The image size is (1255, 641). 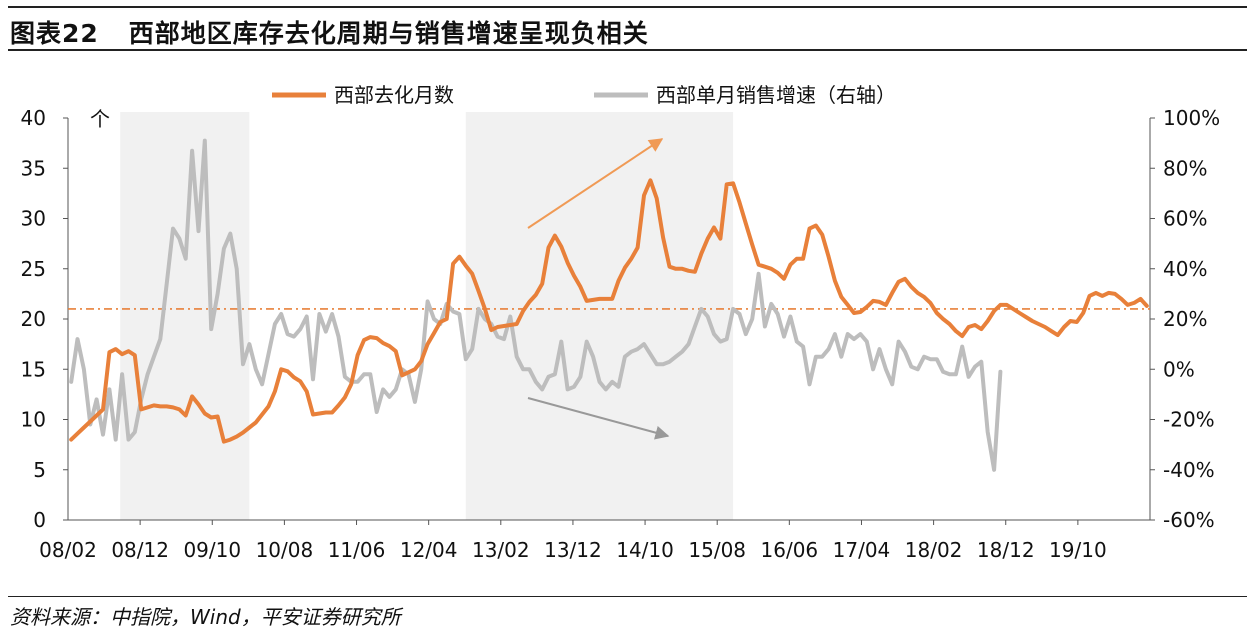 What do you see at coordinates (934, 550) in the screenshot?
I see `x-tick-label: 18/02` at bounding box center [934, 550].